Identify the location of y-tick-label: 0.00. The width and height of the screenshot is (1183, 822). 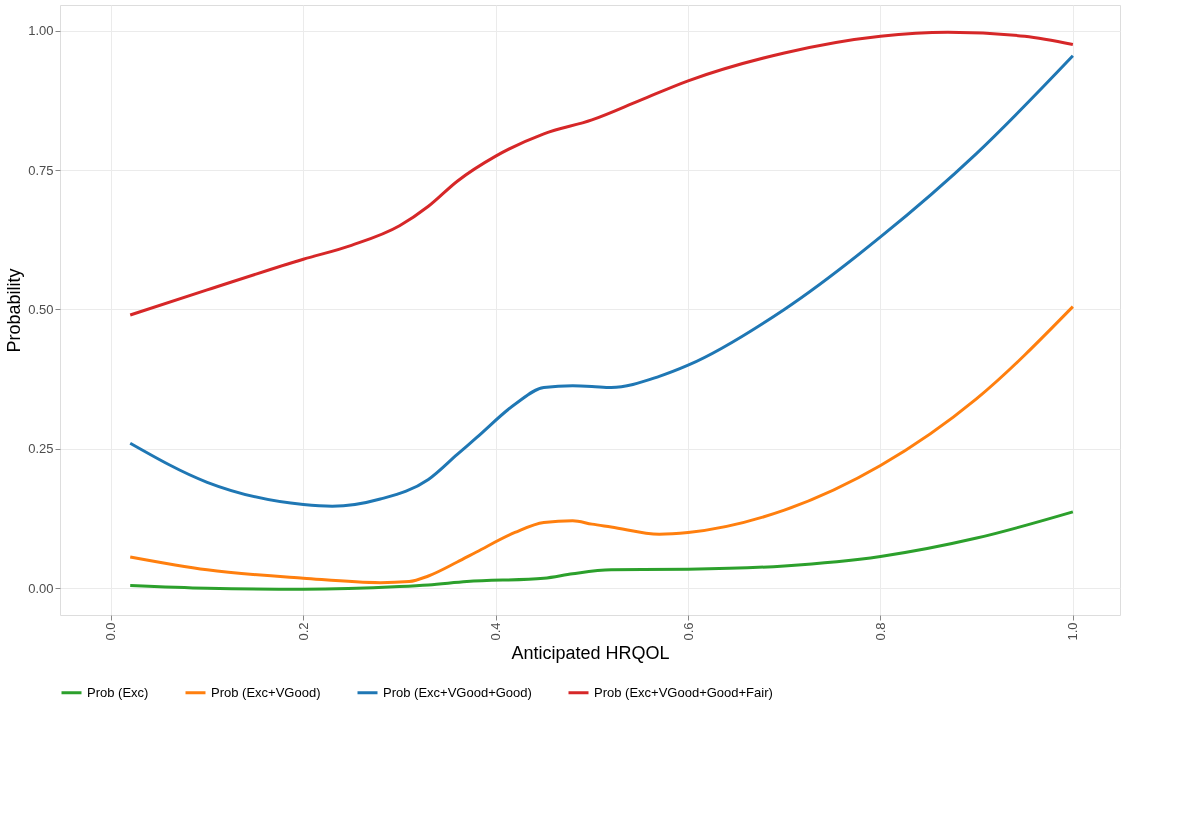
(41, 588).